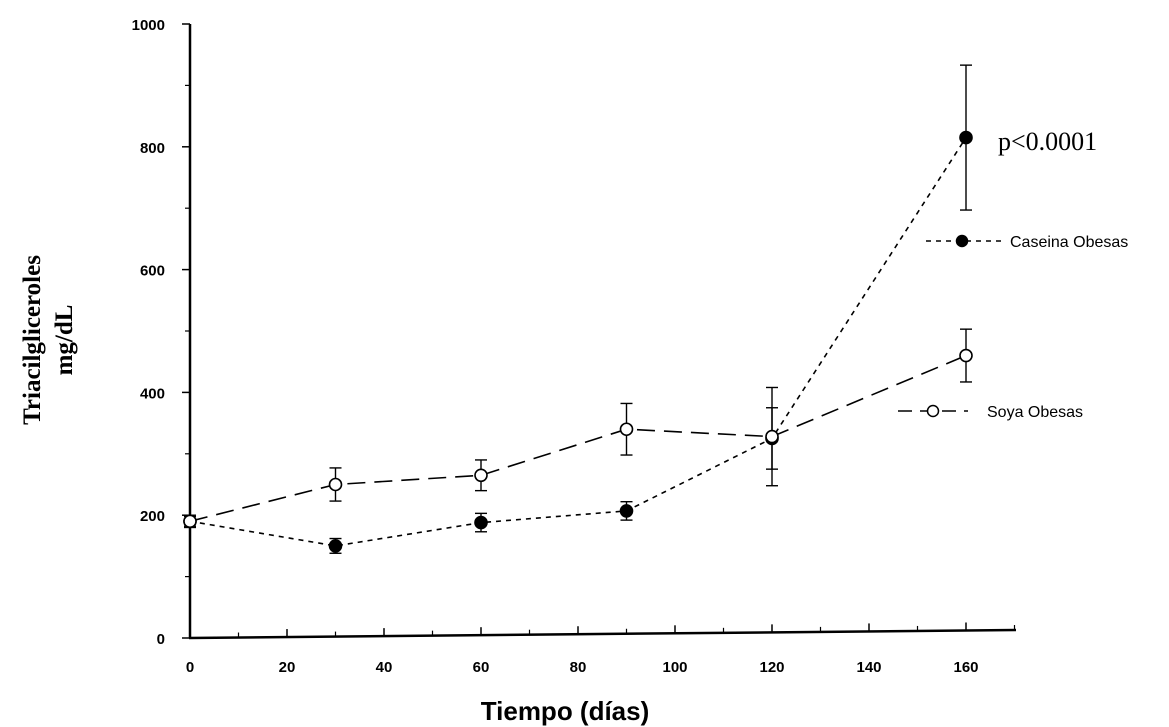 The image size is (1169, 727). Describe the element at coordinates (602, 634) in the screenshot. I see `x-axis-line` at that location.